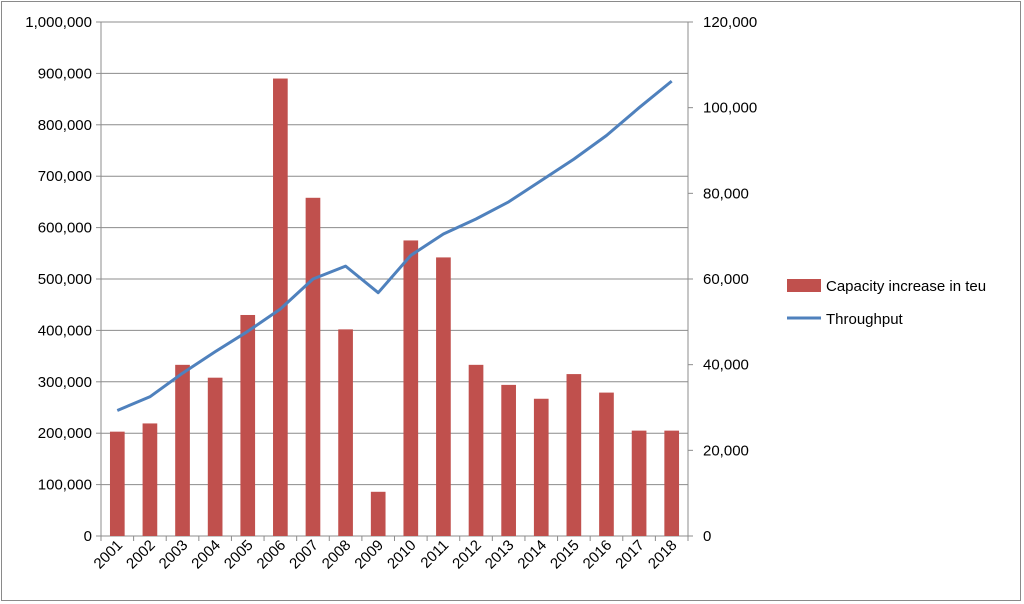 Image resolution: width=1024 pixels, height=604 pixels. I want to click on y-left-tick-label: 900,000, so click(65, 73).